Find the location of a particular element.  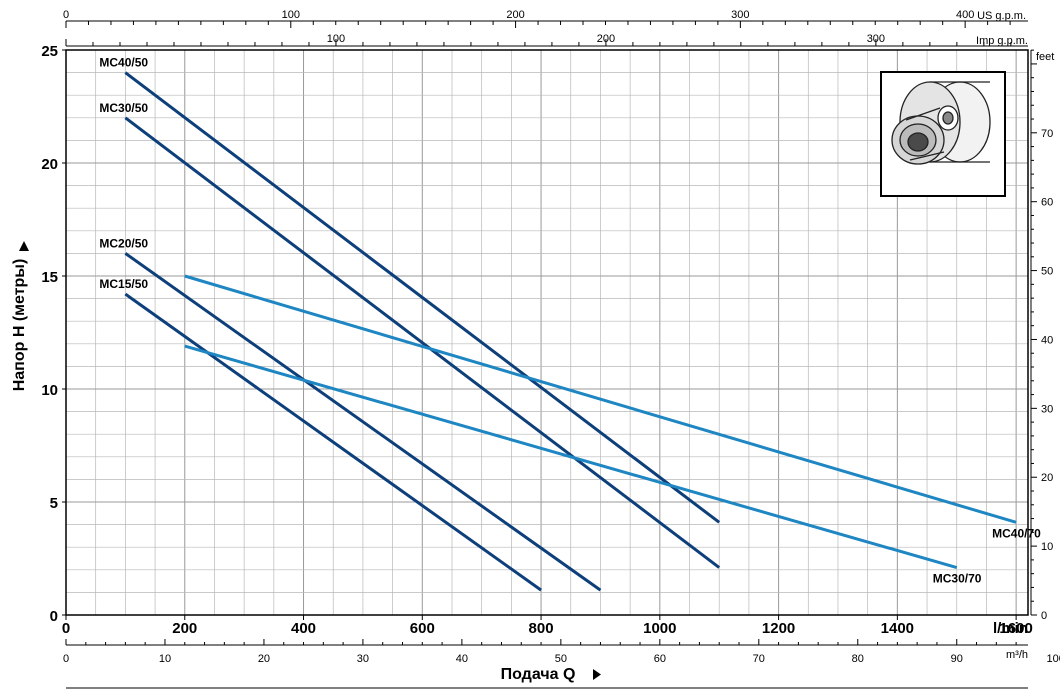

feet-unit-label: feet is located at coordinates (1045, 57).